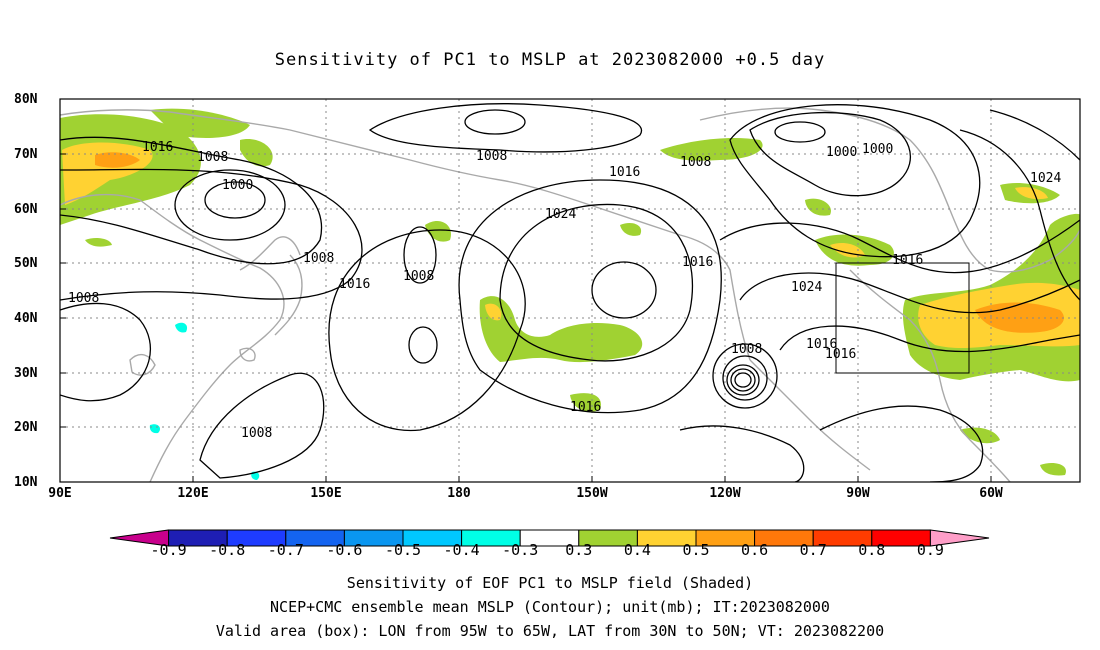  I want to click on colorbar-label: 0.5, so click(696, 550).